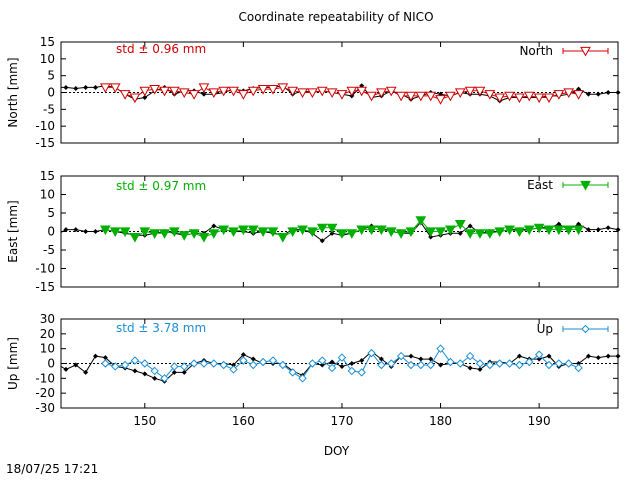 The image size is (640, 480). Describe the element at coordinates (539, 421) in the screenshot. I see `up-xtick-label: 190` at that location.